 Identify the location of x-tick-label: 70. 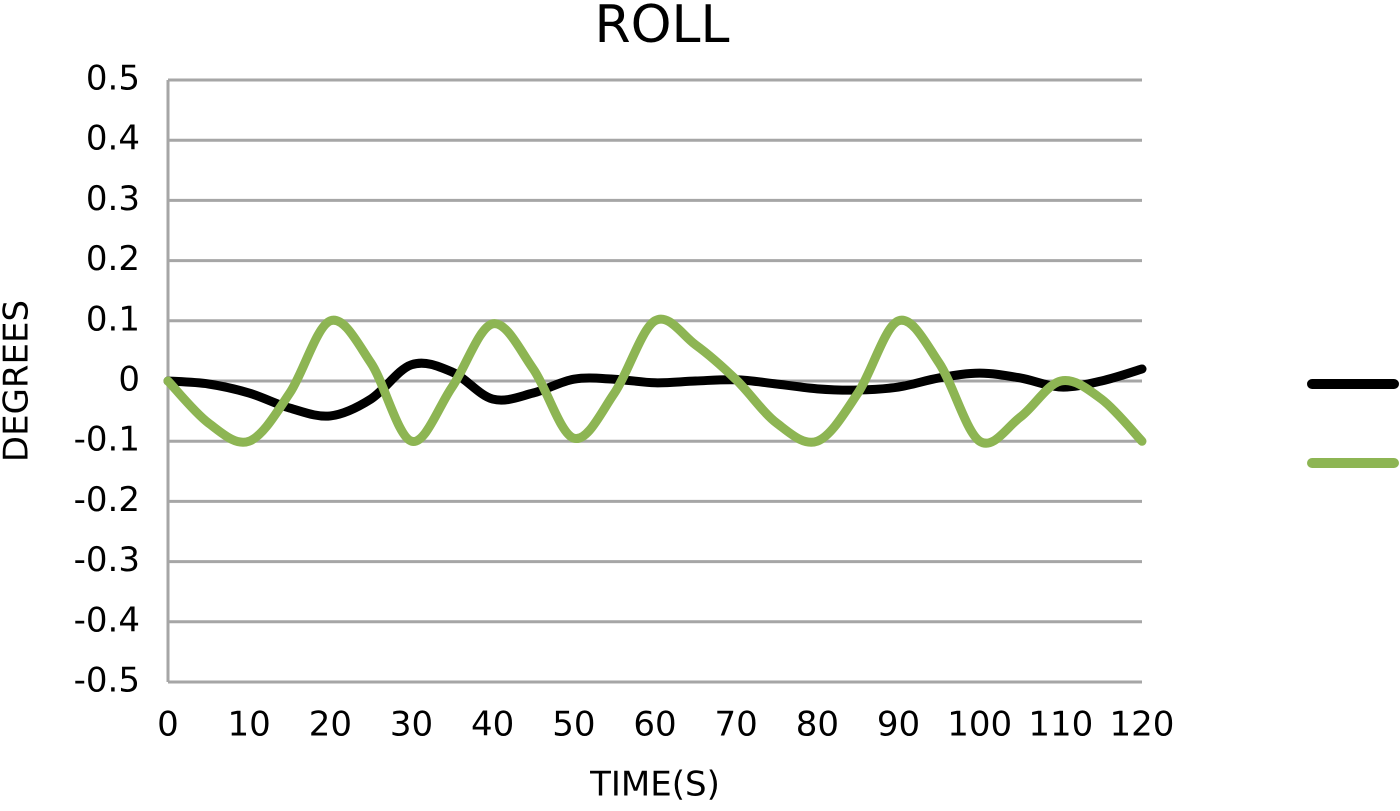
(736, 725).